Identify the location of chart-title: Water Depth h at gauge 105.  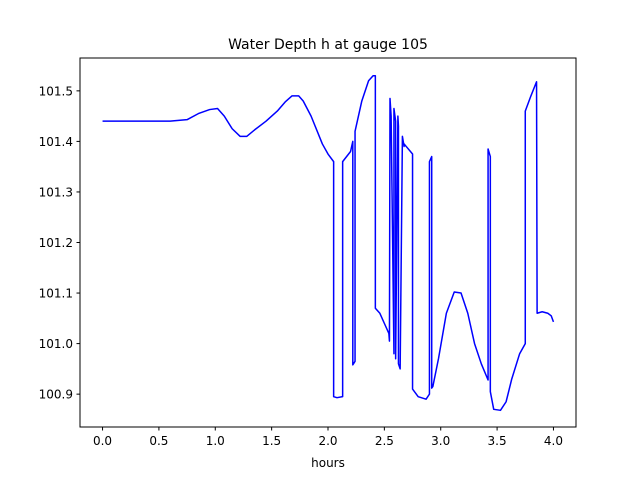
(328, 45).